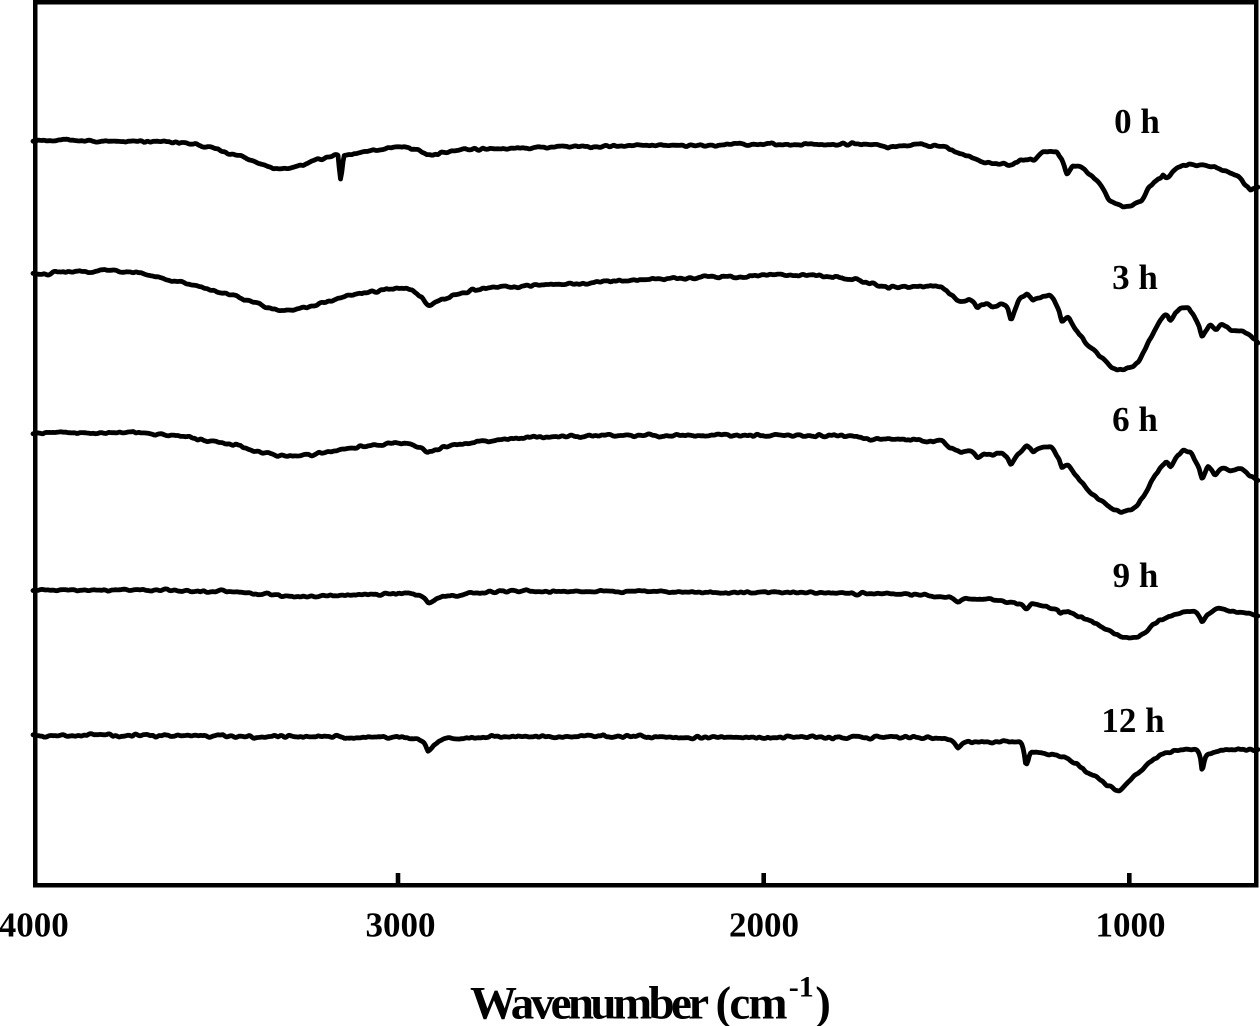 The height and width of the screenshot is (1026, 1260). What do you see at coordinates (1137, 121) in the screenshot?
I see `svg-text: 0 h` at bounding box center [1137, 121].